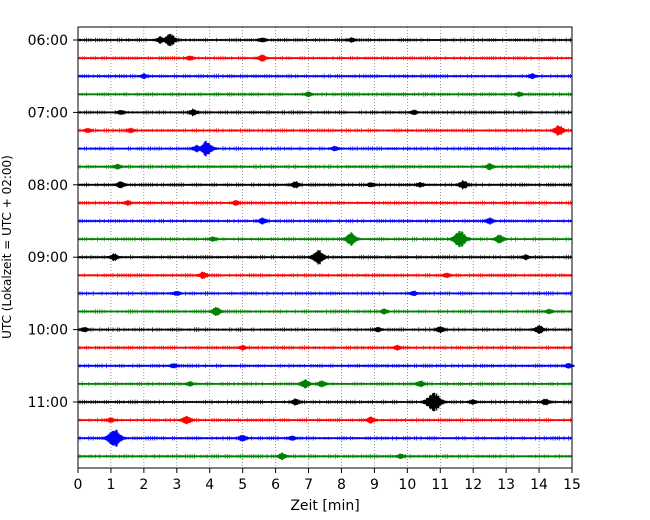 The width and height of the screenshot is (650, 520). I want to click on y-axis: 06:00 07:00 08:00 09:00 10:00 11:00, so click(53, 222).